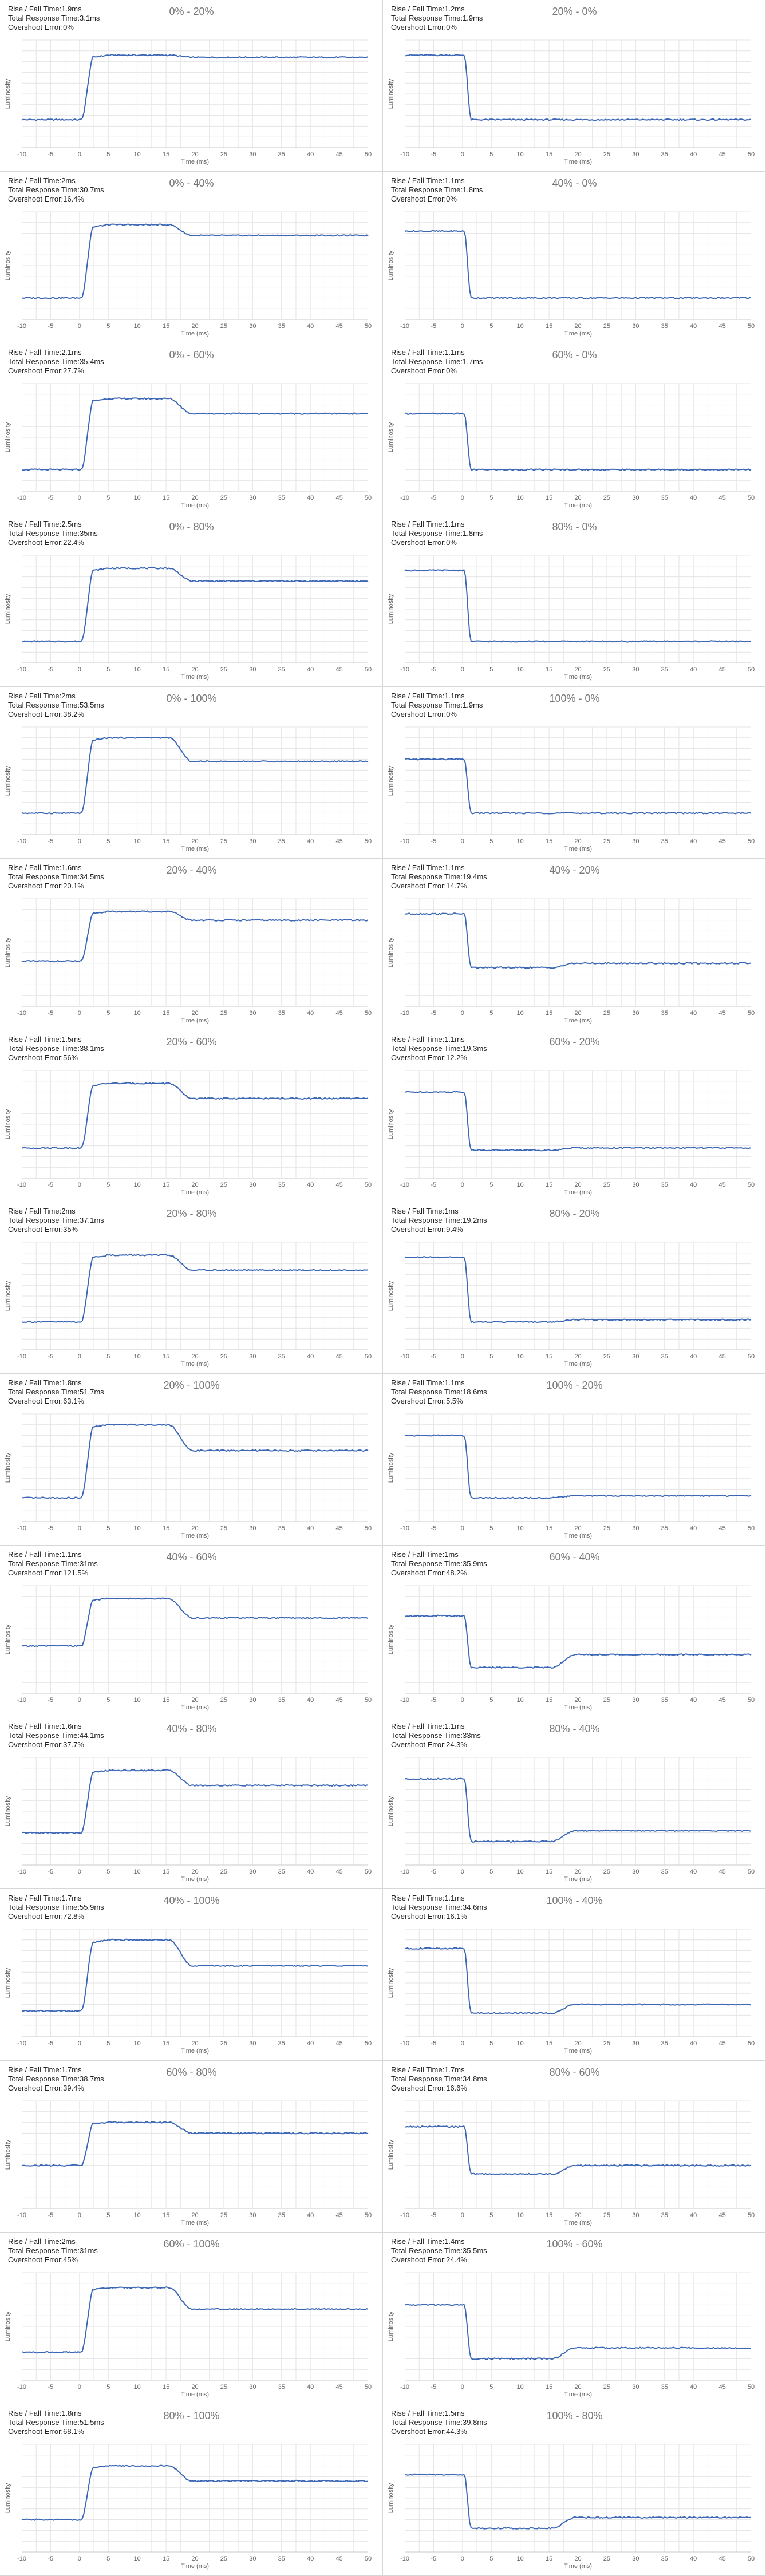 The height and width of the screenshot is (2576, 766). I want to click on overshoot-error-value: 37.7%, so click(73, 1744).